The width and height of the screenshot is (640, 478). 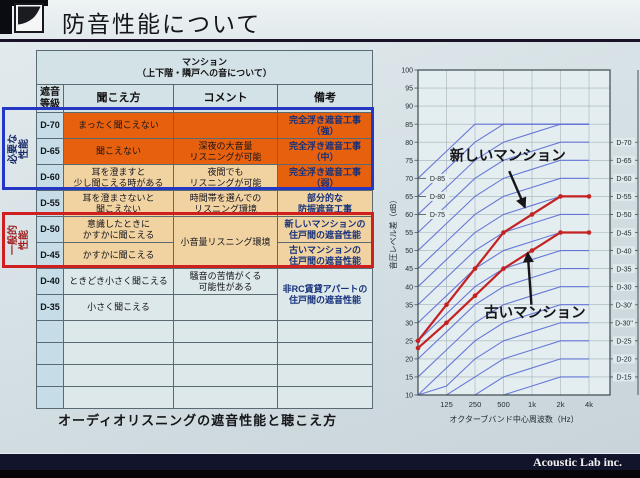 I want to click on general-performance-label: 一般的 性能, so click(x=19, y=240).